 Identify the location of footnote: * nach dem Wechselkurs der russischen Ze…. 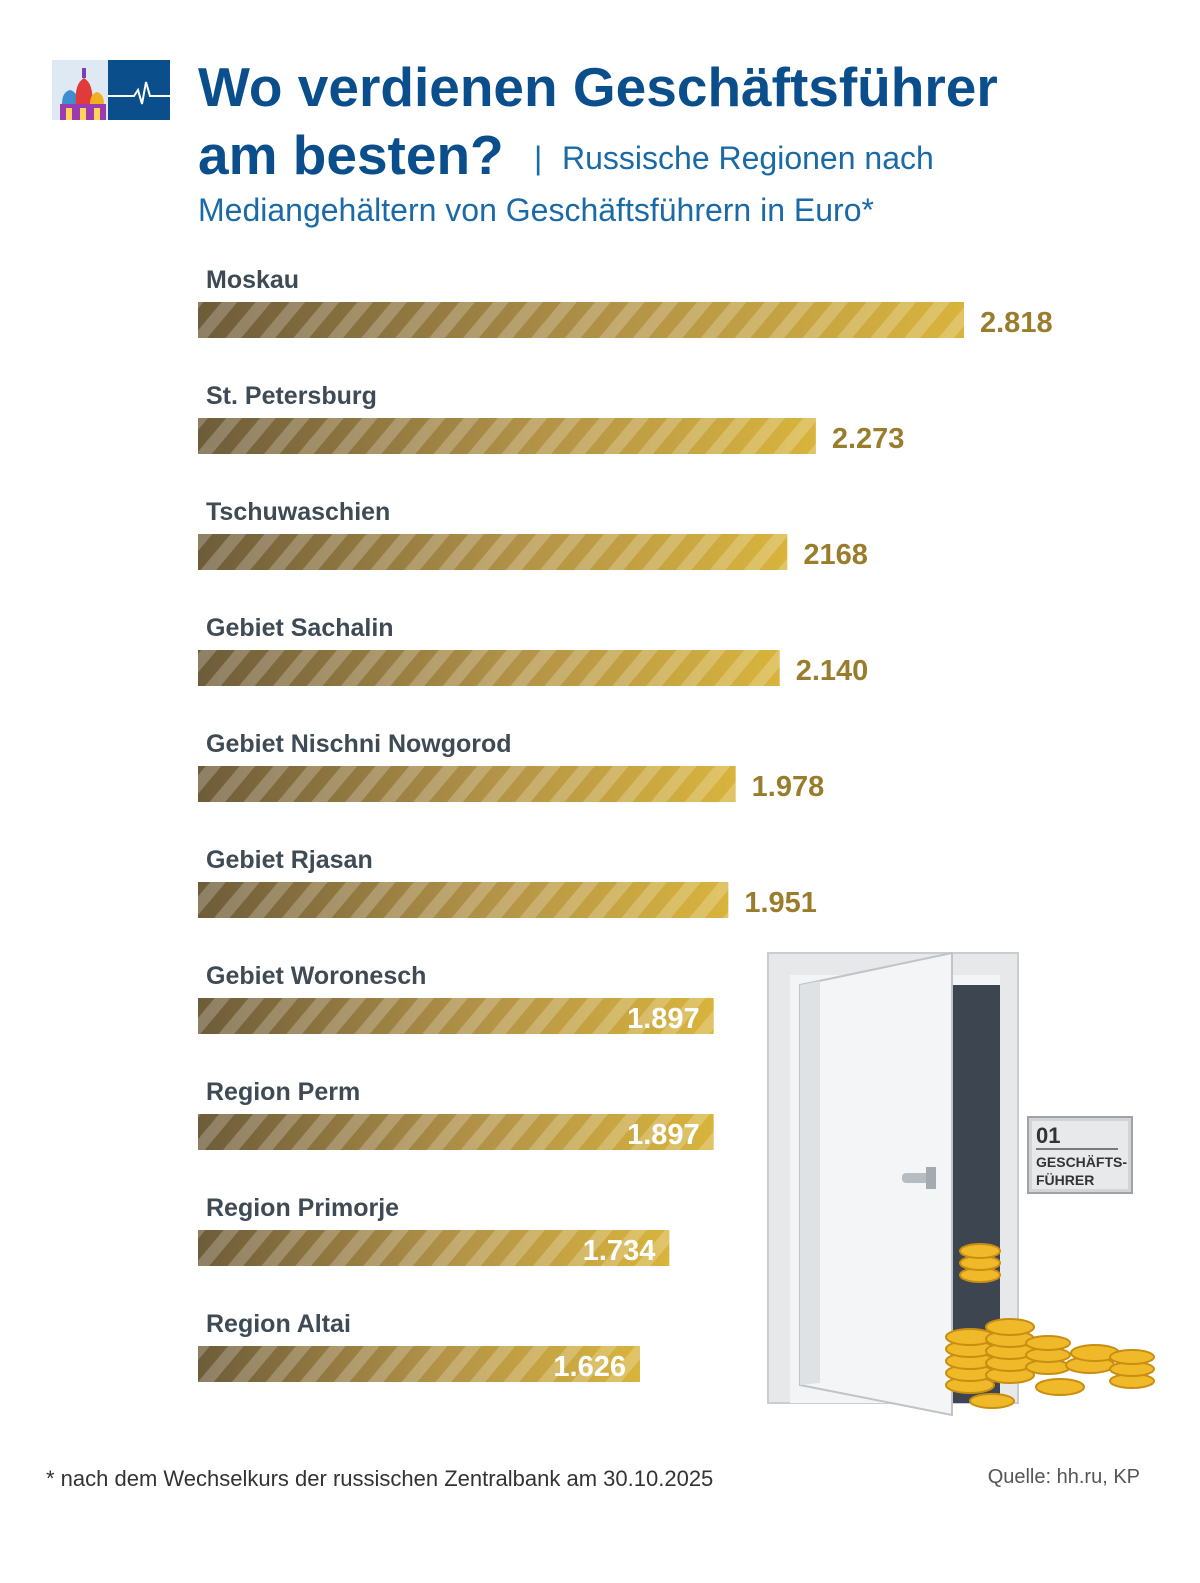
(380, 1478).